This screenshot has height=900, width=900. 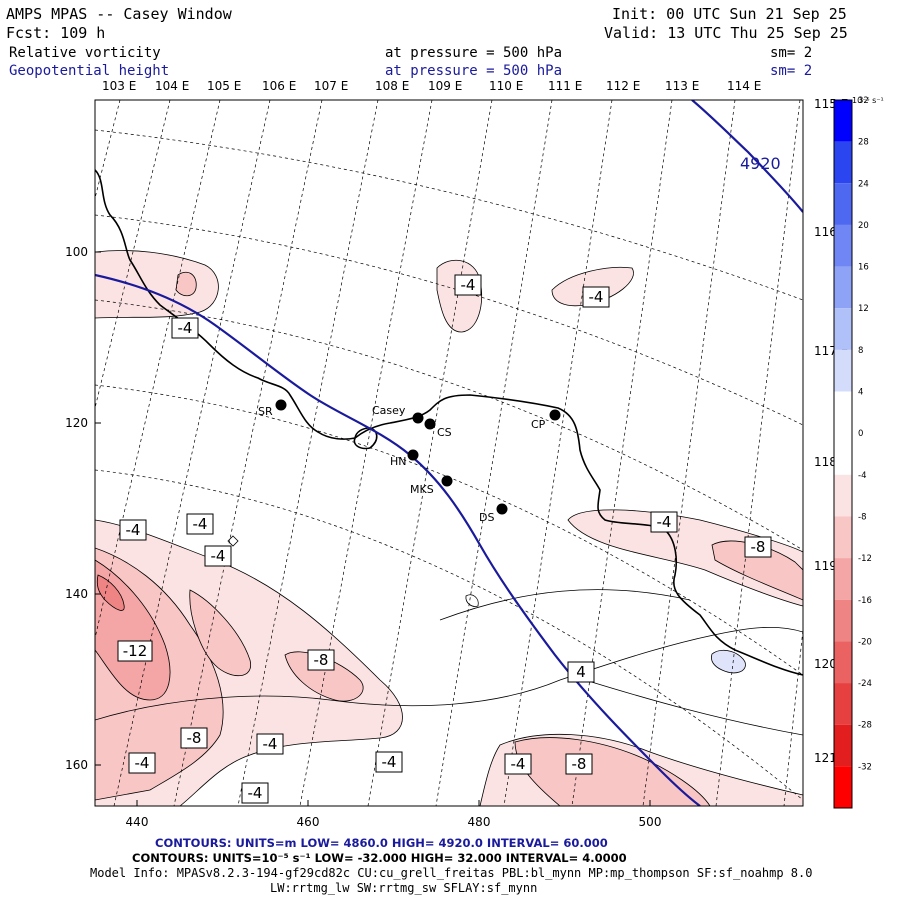 What do you see at coordinates (331, 86) in the screenshot?
I see `lon-label-top: 107 E` at bounding box center [331, 86].